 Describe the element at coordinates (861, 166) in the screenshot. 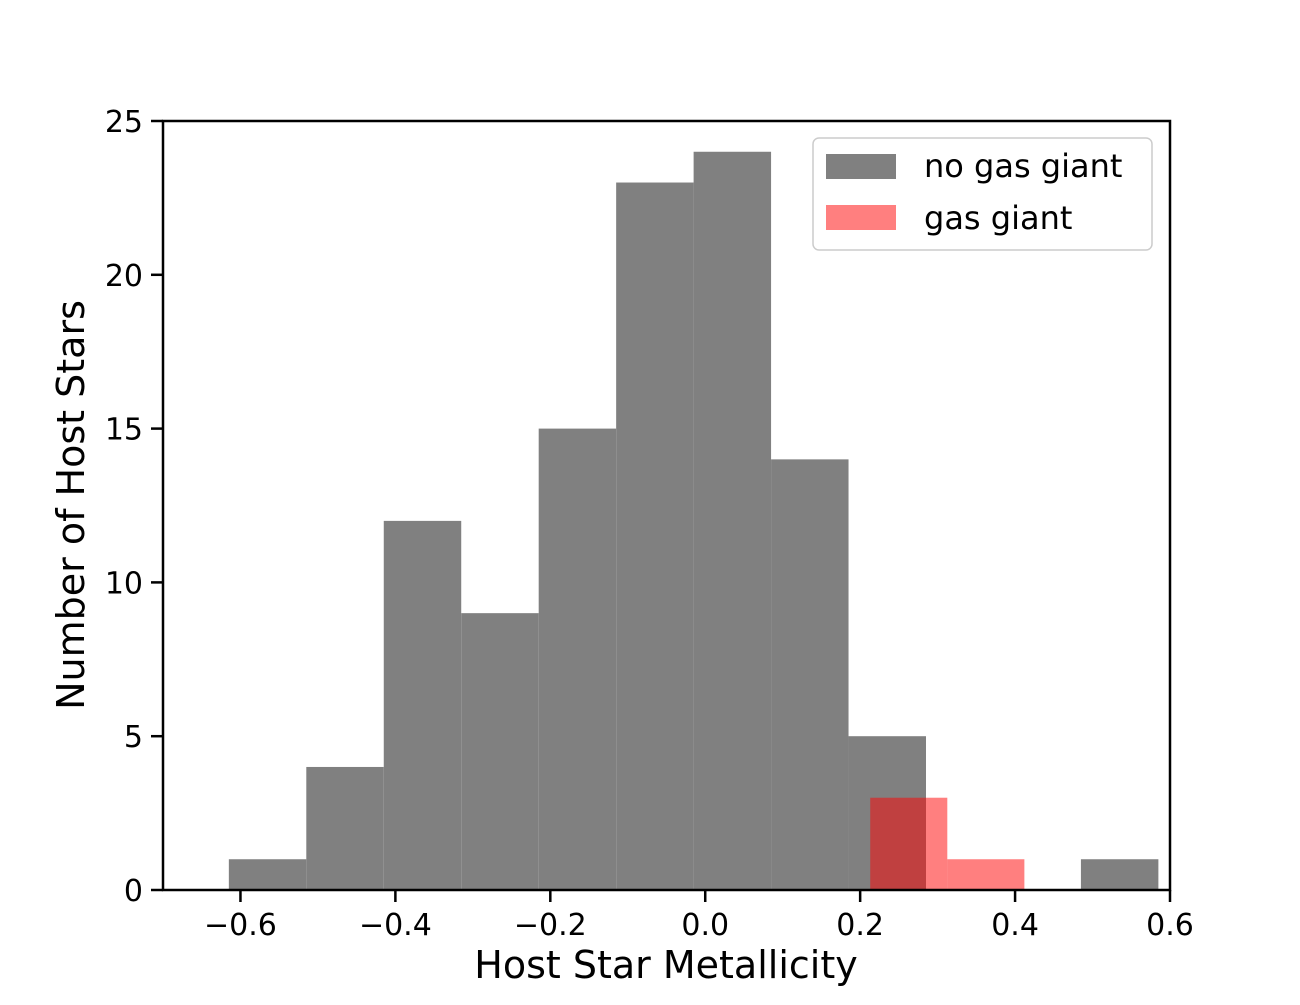

I see `legend-swatch-no-gas-giant` at that location.